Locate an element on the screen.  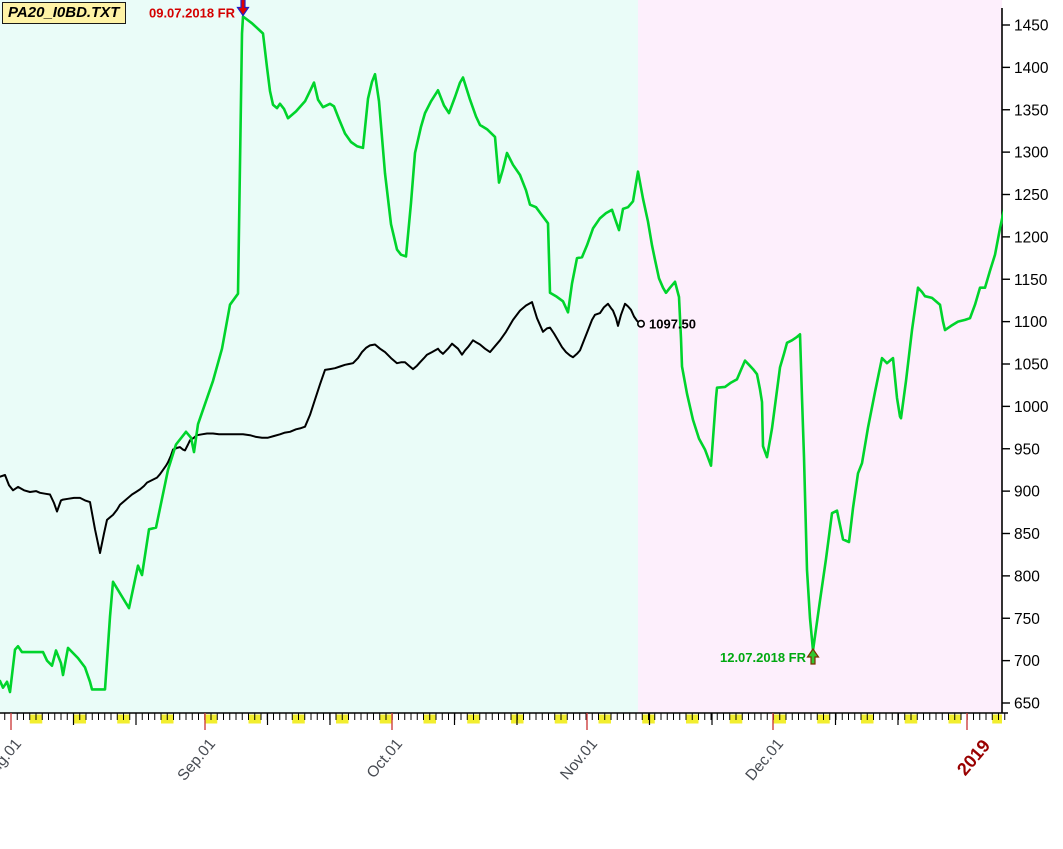
month-label: Sep.01 is located at coordinates (196, 760).